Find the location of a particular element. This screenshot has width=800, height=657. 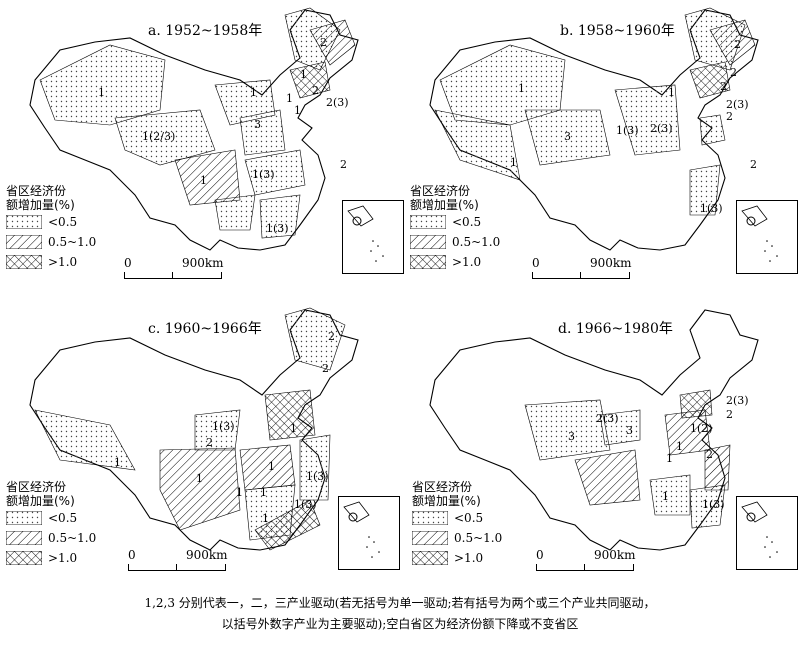

panel-title: c. 1960~1966年 is located at coordinates (205, 329).